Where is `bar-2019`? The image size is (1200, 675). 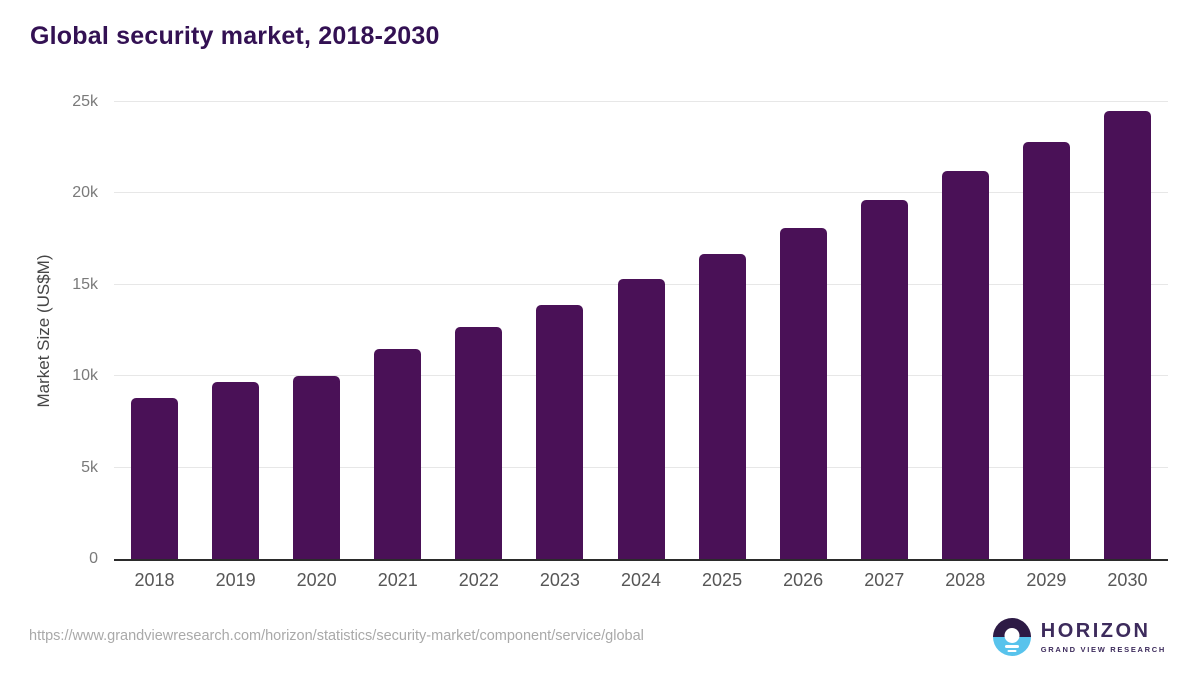
bar-2019 is located at coordinates (236, 470).